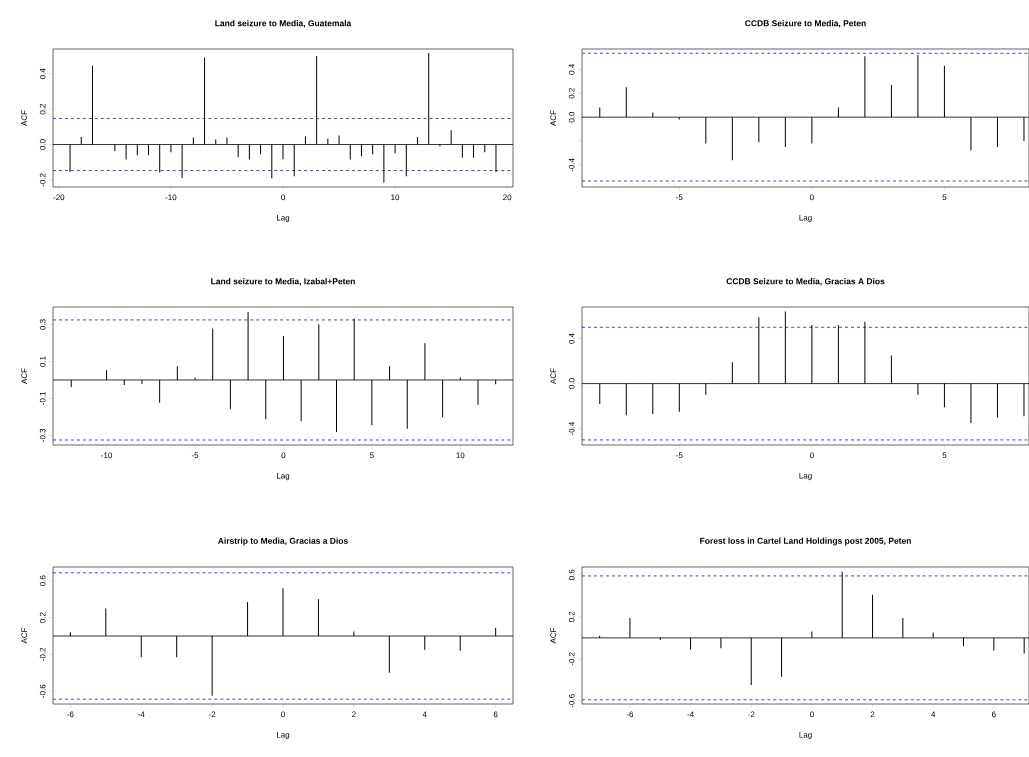 The height and width of the screenshot is (757, 1029). Describe the element at coordinates (805, 282) in the screenshot. I see `chart-title: CCDB Seizure to Media, Gracias A Dios` at that location.